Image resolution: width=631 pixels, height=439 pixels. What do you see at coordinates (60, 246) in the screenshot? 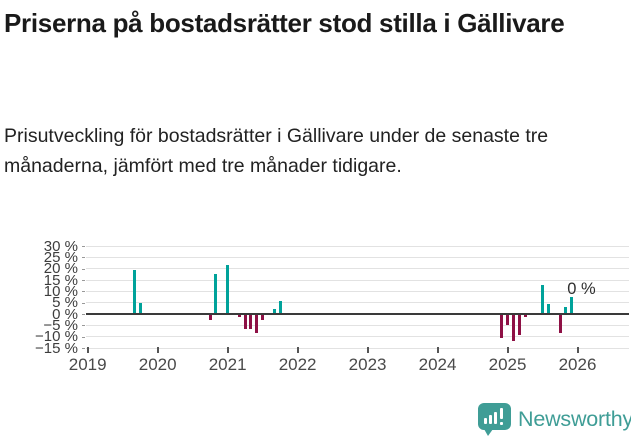
I see `y-axis-label: 30 %` at bounding box center [60, 246].